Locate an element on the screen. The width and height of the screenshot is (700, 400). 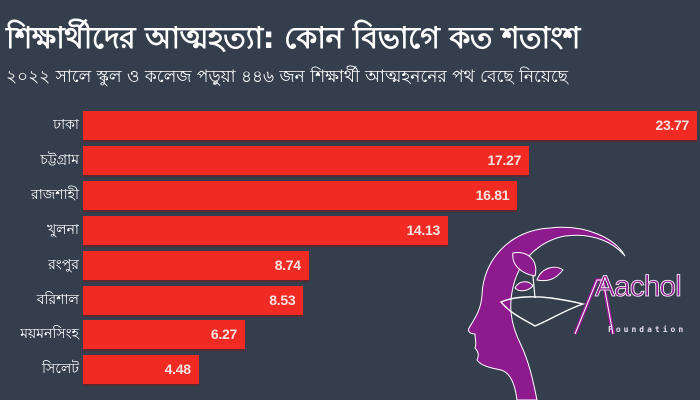
category-label: রাজশাহী is located at coordinates (55, 194).